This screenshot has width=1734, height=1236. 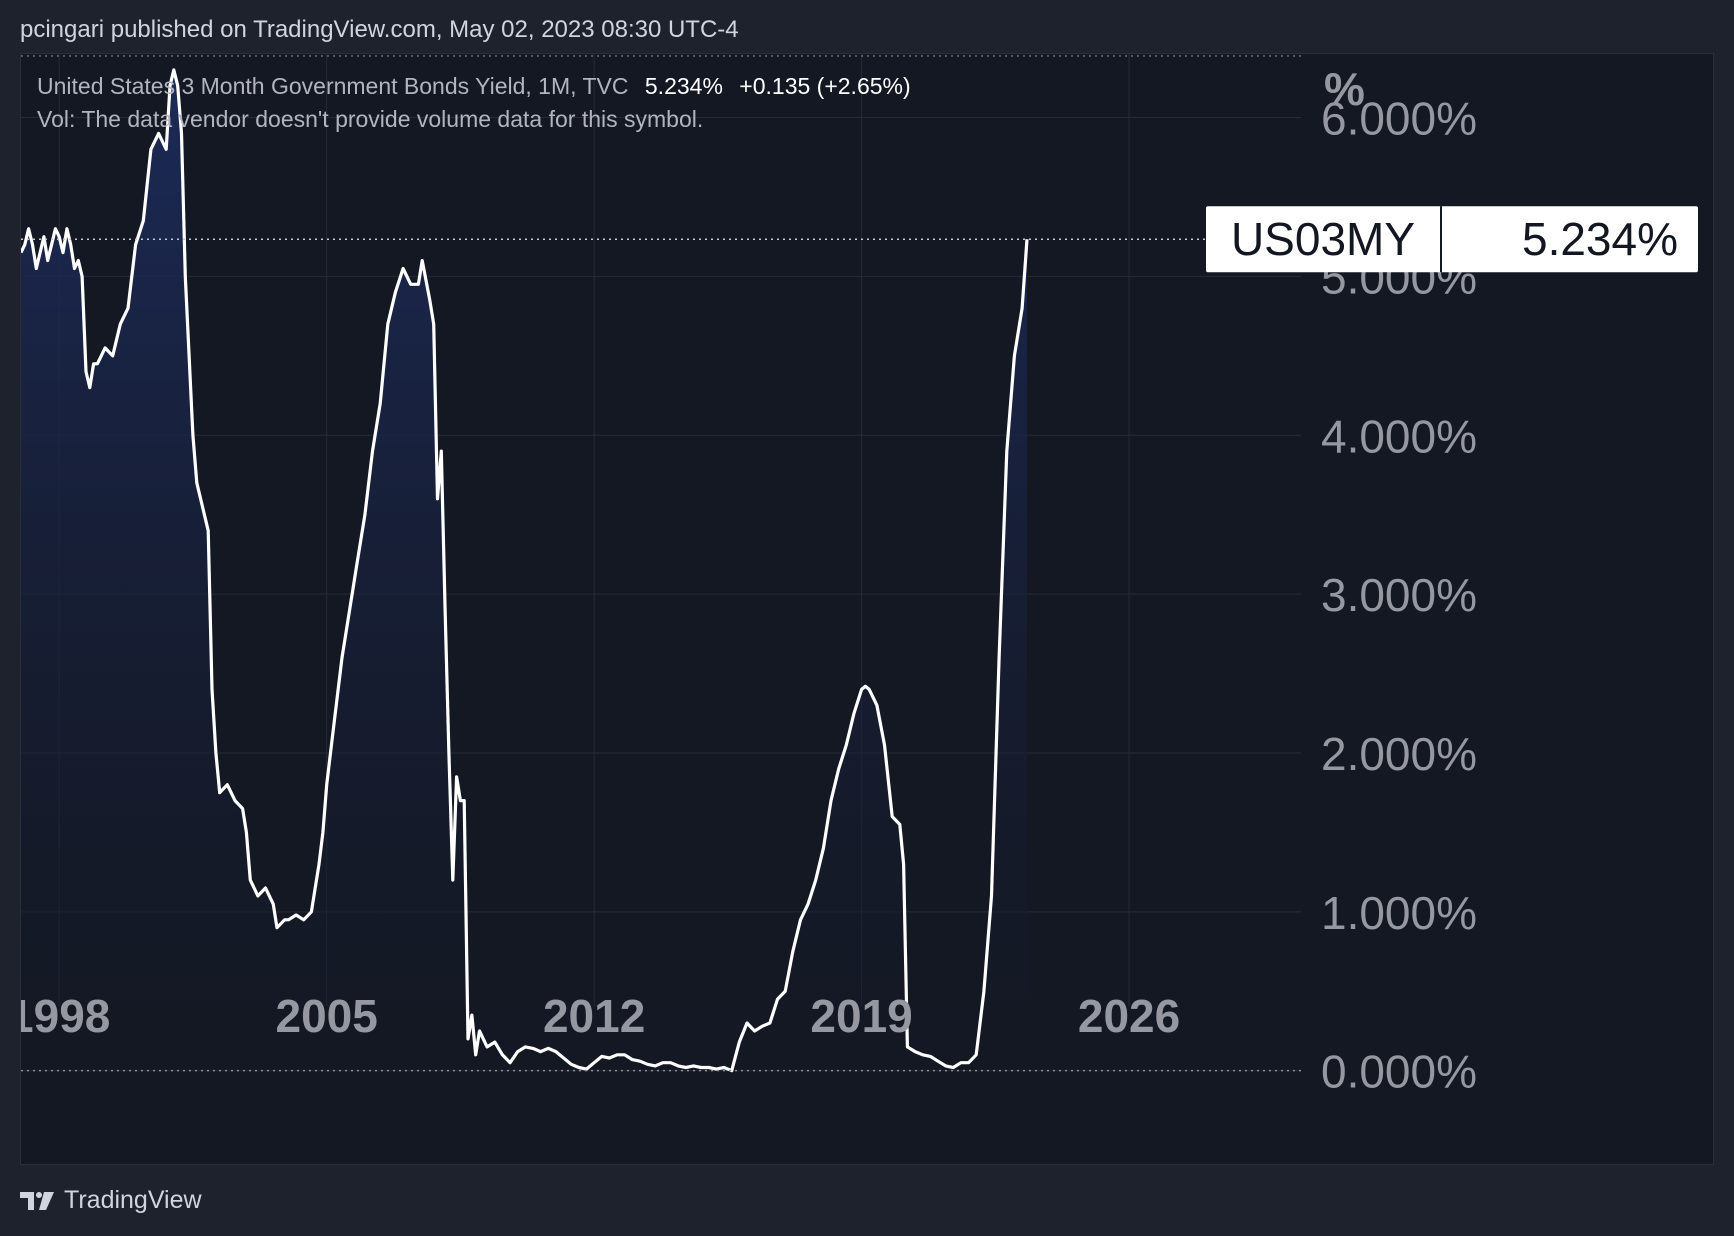 I want to click on price-badge: US03MY 5.234%, so click(x=1452, y=239).